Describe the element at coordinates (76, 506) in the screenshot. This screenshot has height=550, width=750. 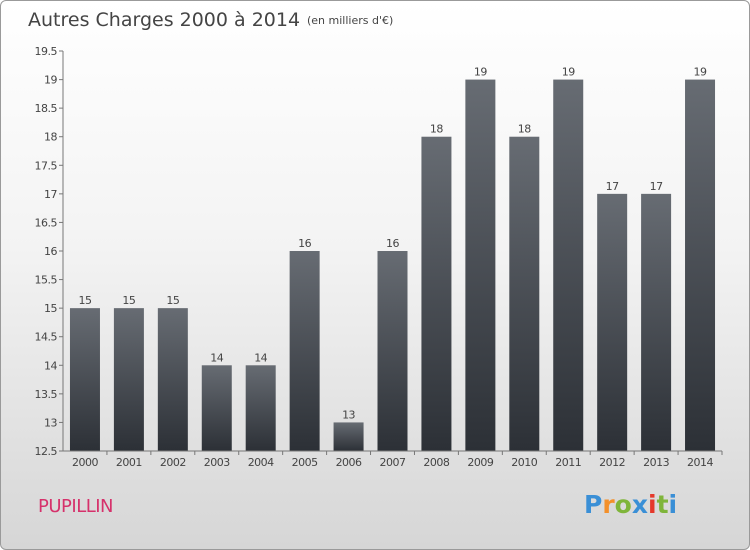
I see `place-name: PUPILLIN` at that location.